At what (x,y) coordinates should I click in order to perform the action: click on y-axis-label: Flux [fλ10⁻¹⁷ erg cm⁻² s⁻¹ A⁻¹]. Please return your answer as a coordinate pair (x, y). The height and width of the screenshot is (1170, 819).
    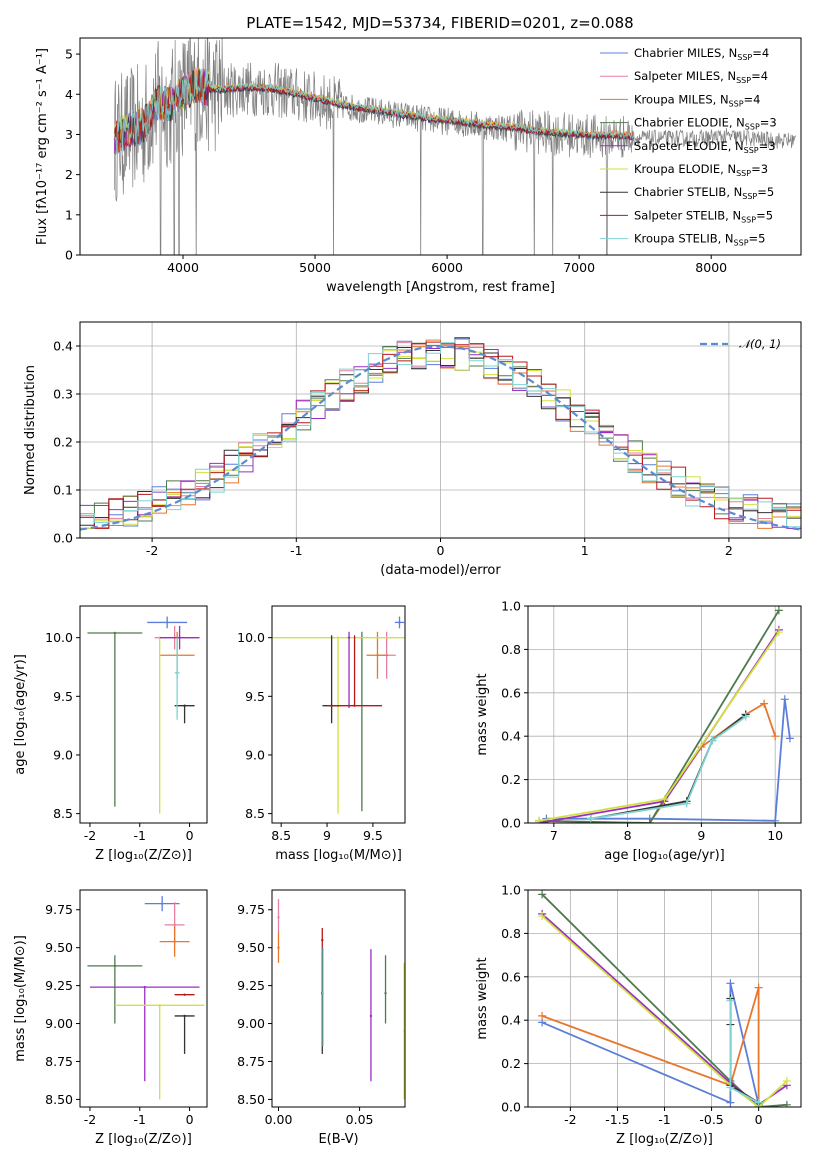
    Looking at the image, I should click on (42, 146).